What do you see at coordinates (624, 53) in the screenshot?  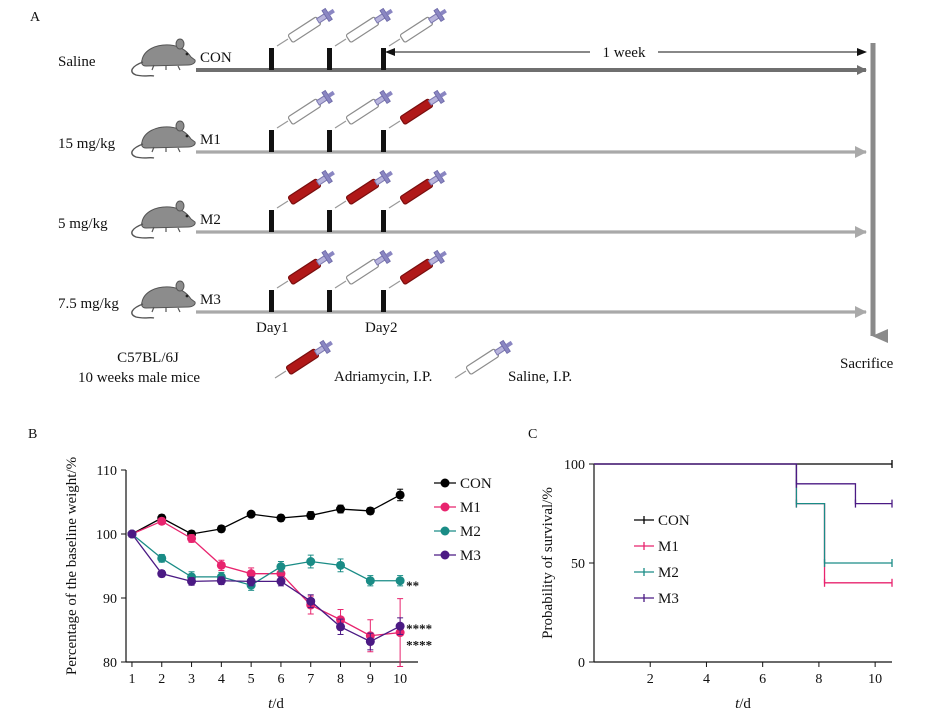 I see `week-label: 1 week` at bounding box center [624, 53].